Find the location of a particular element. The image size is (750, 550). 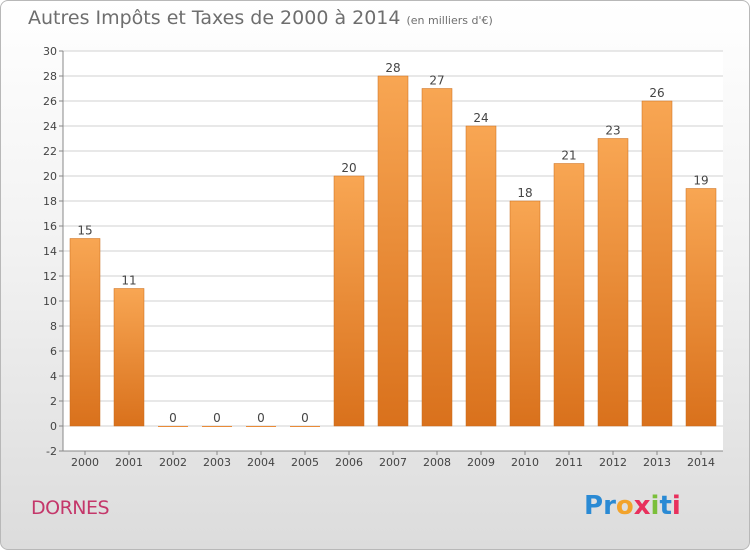

y-tick-label: 10 is located at coordinates (50, 301).